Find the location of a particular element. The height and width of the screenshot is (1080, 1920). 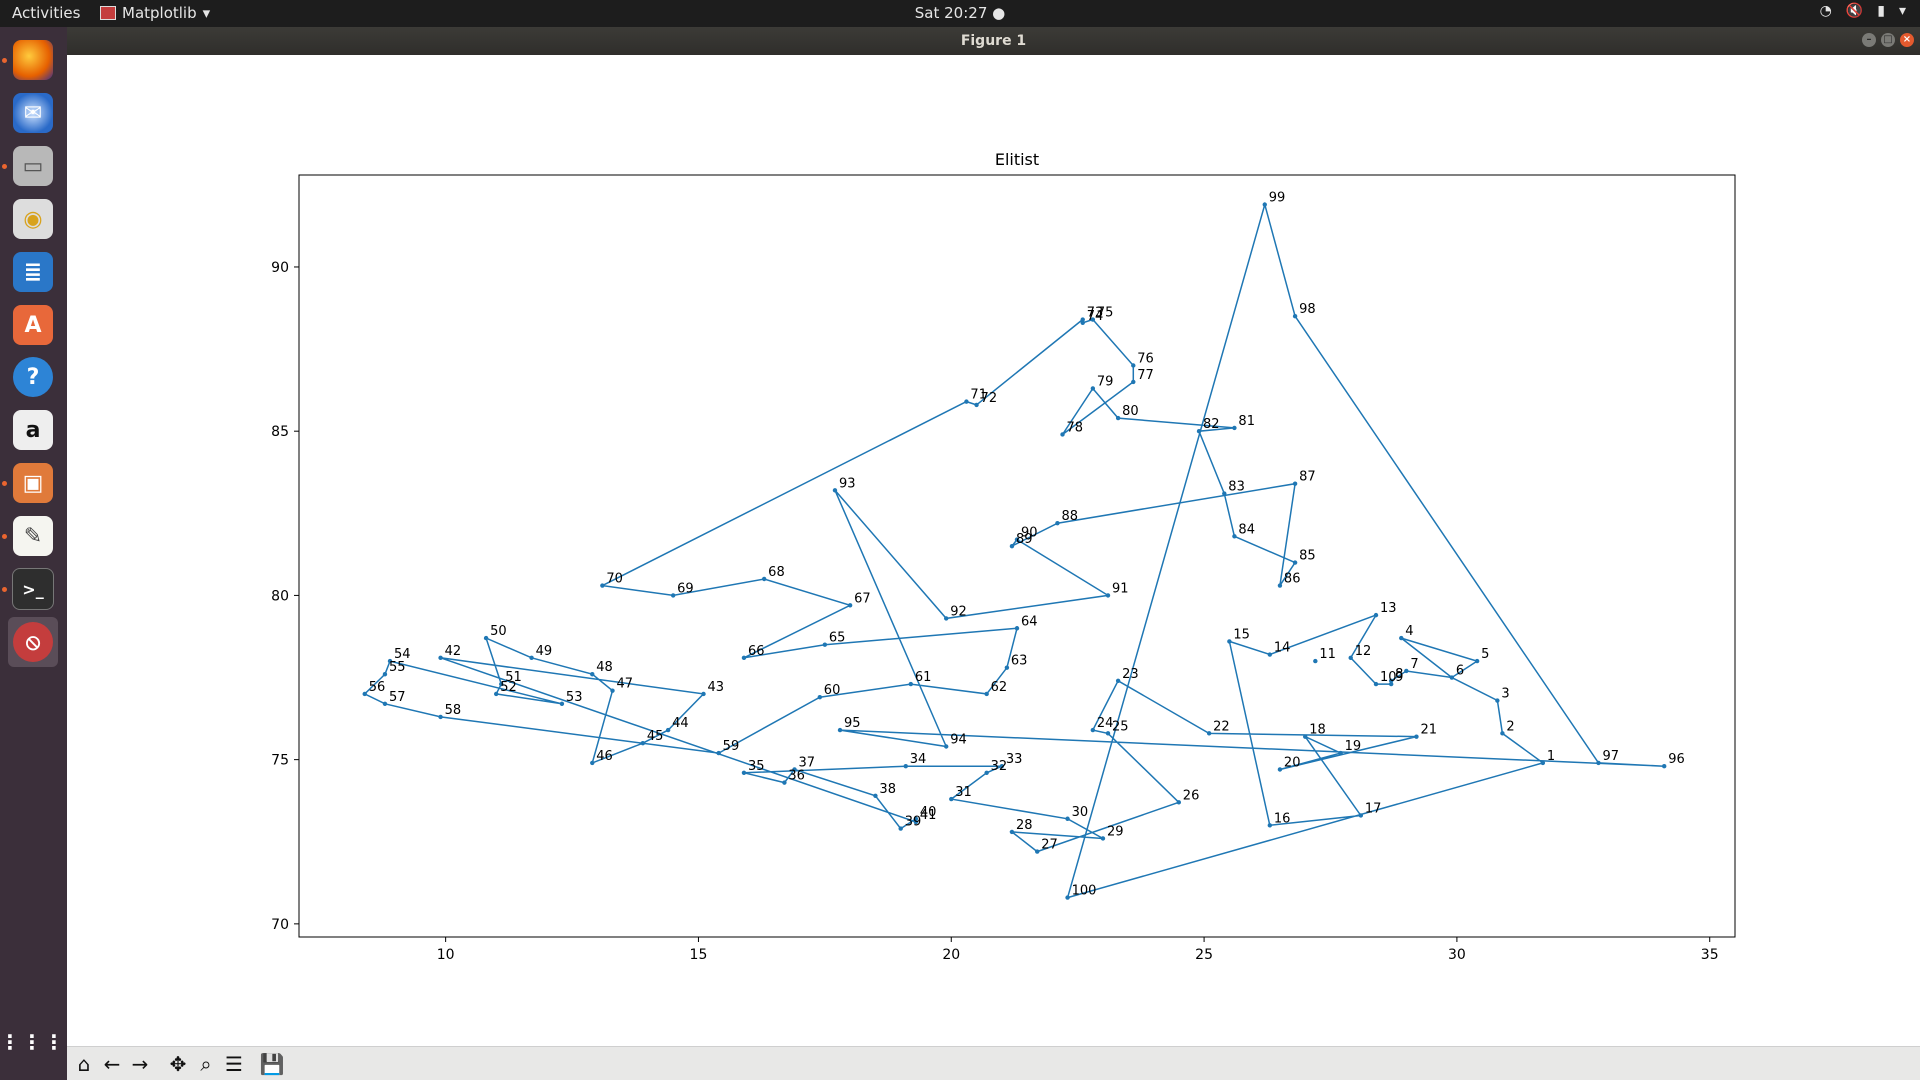

app-menu: Matplotlib ▾ is located at coordinates (155, 13).